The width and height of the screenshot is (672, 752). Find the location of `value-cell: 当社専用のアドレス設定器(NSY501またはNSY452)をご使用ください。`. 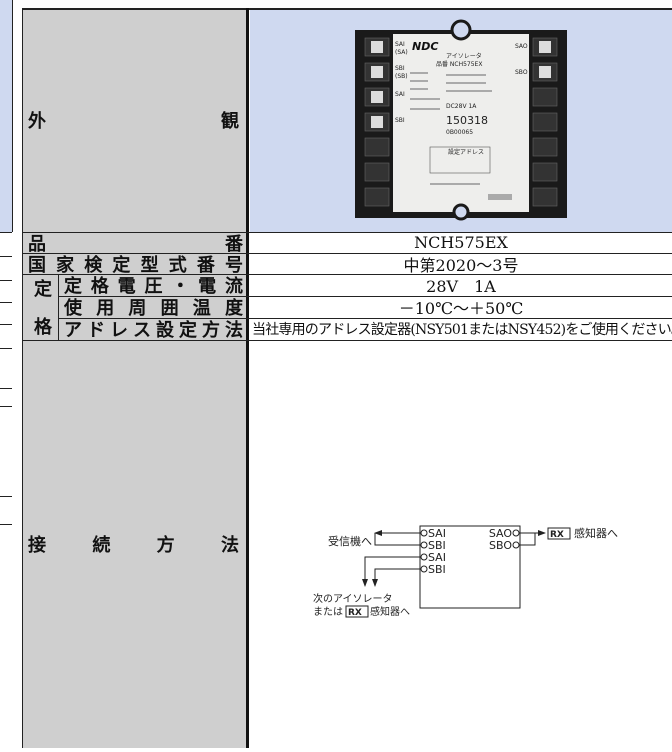

value-cell: 当社専用のアドレス設定器(NSY501またはNSY452)をご使用ください。 is located at coordinates (462, 330).